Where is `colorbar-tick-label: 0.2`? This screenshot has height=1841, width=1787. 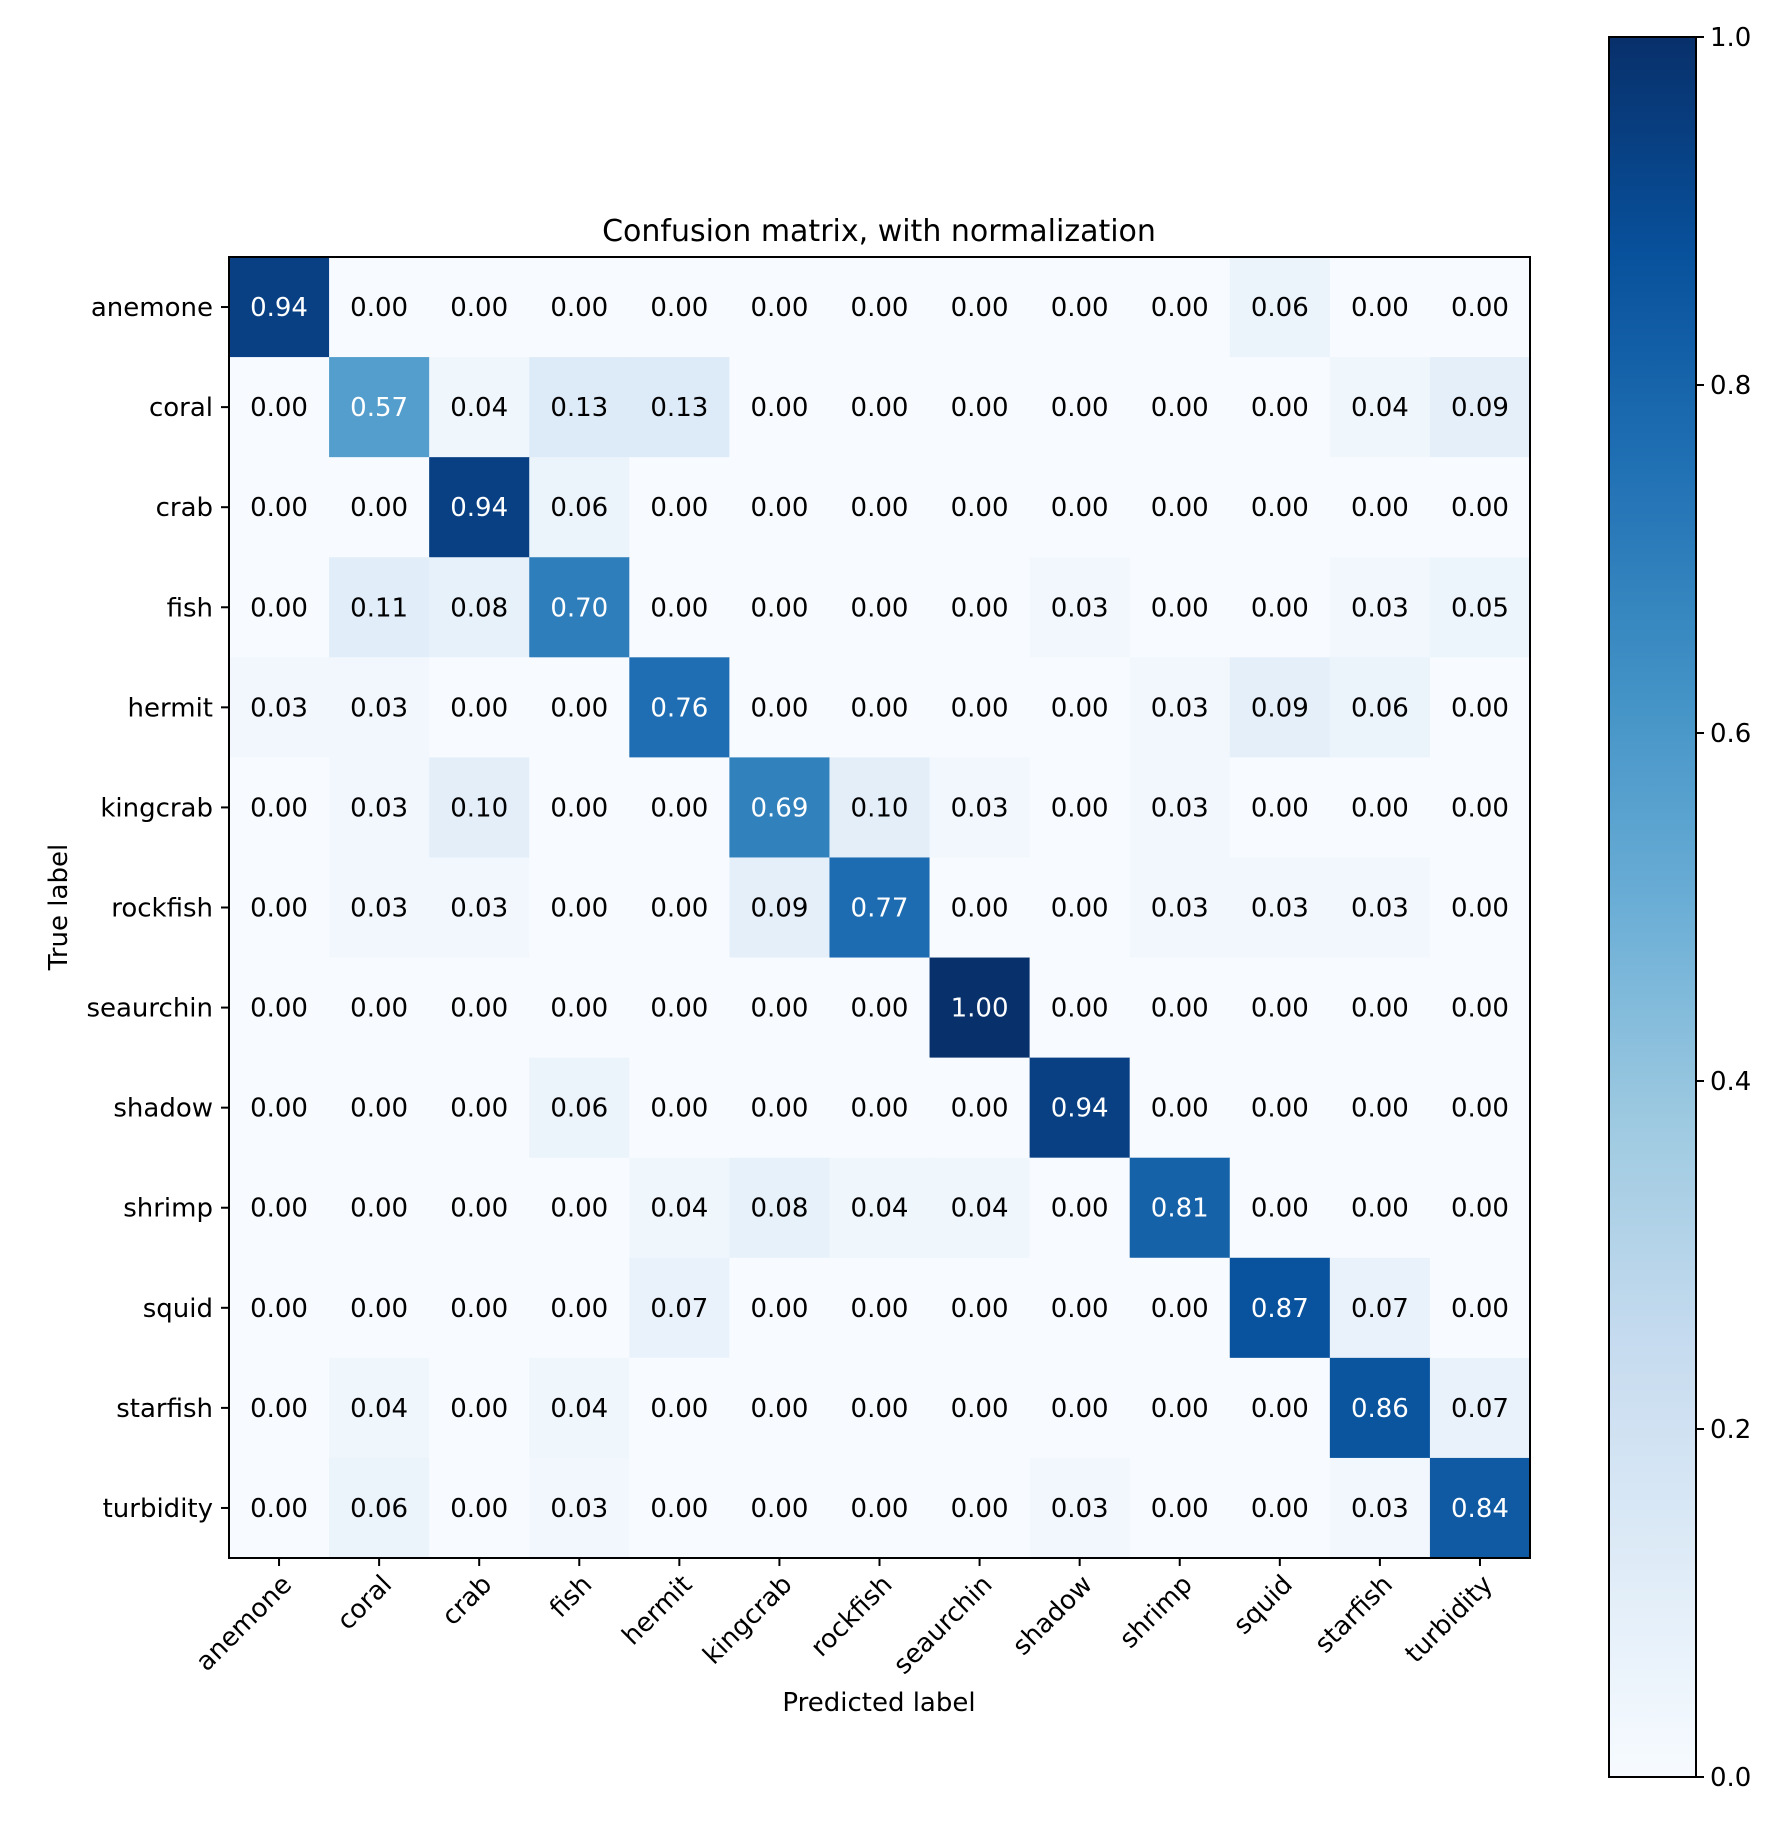
colorbar-tick-label: 0.2 is located at coordinates (1730, 1430).